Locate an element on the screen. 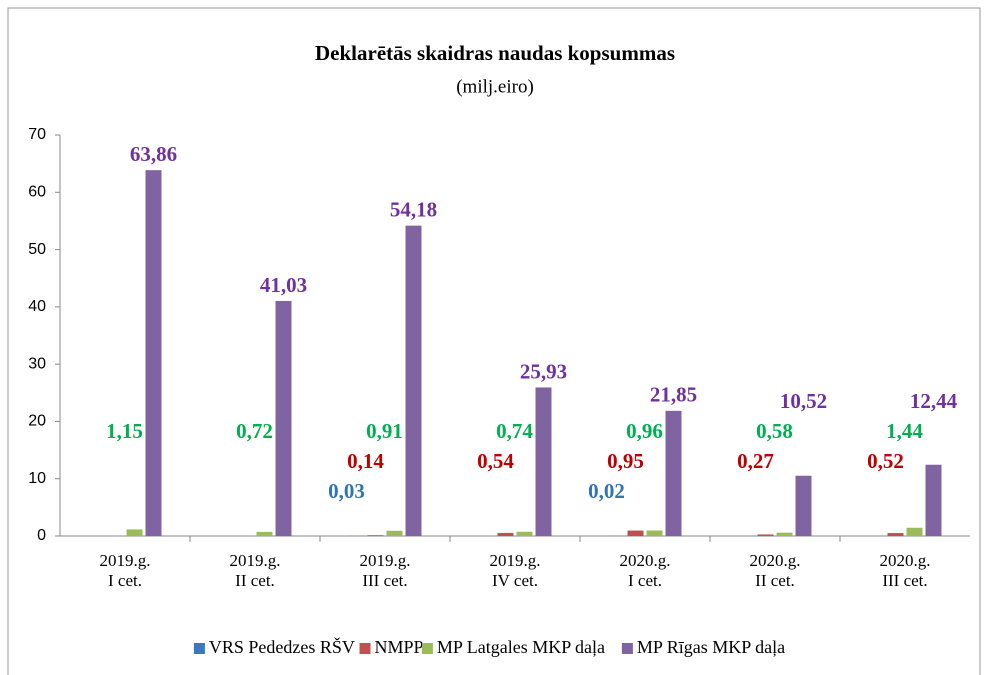 The width and height of the screenshot is (989, 675). y-tick-label: 50 is located at coordinates (37, 249).